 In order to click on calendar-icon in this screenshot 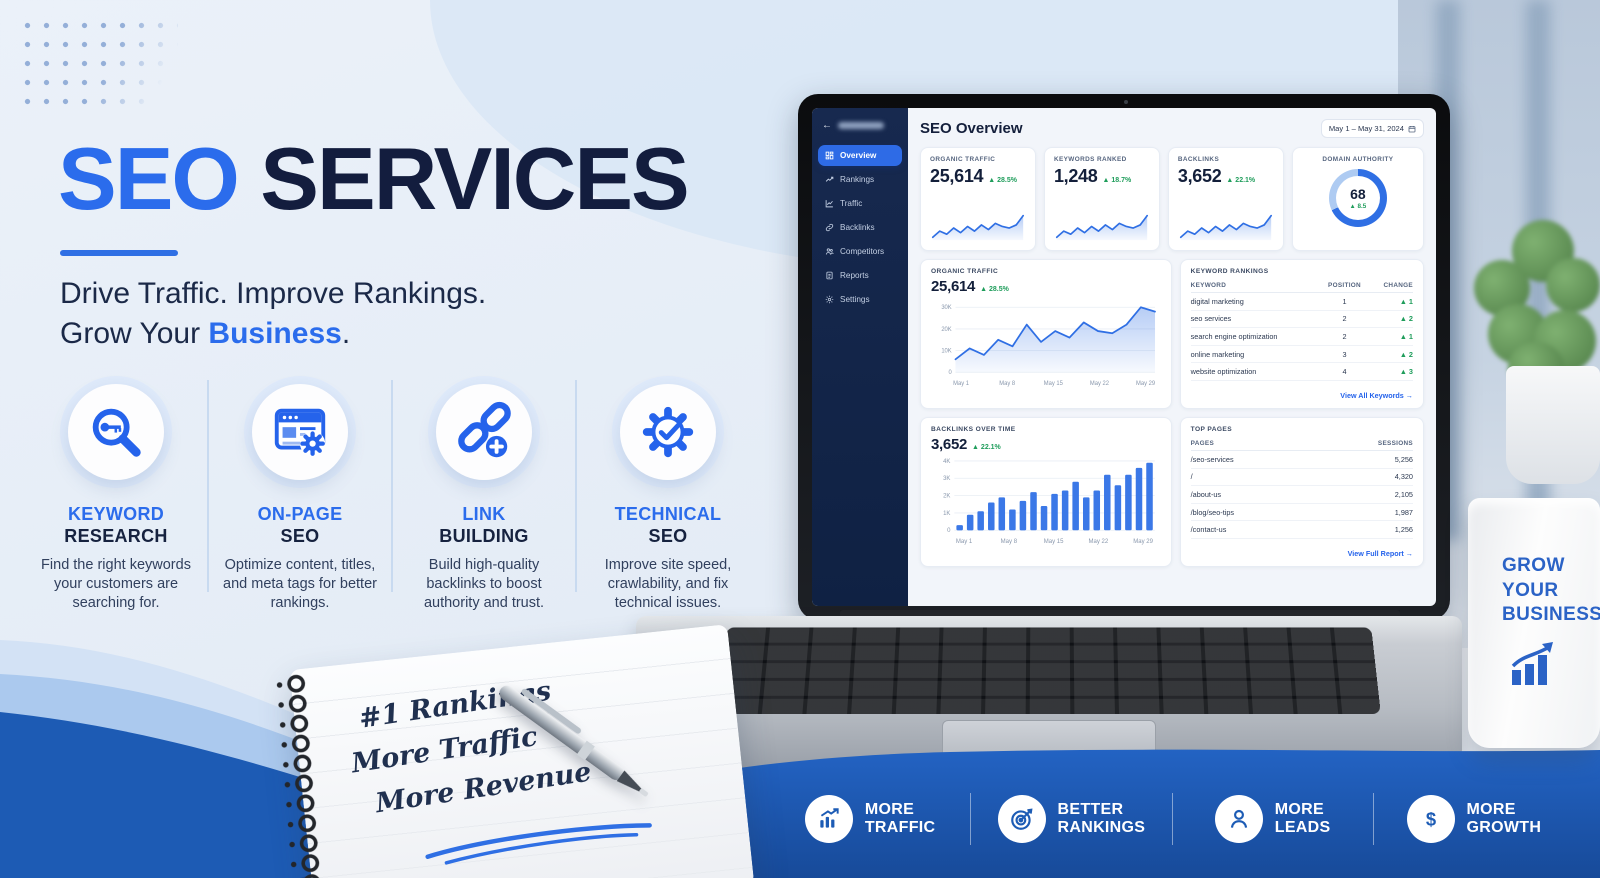, I will do `click(1412, 128)`.